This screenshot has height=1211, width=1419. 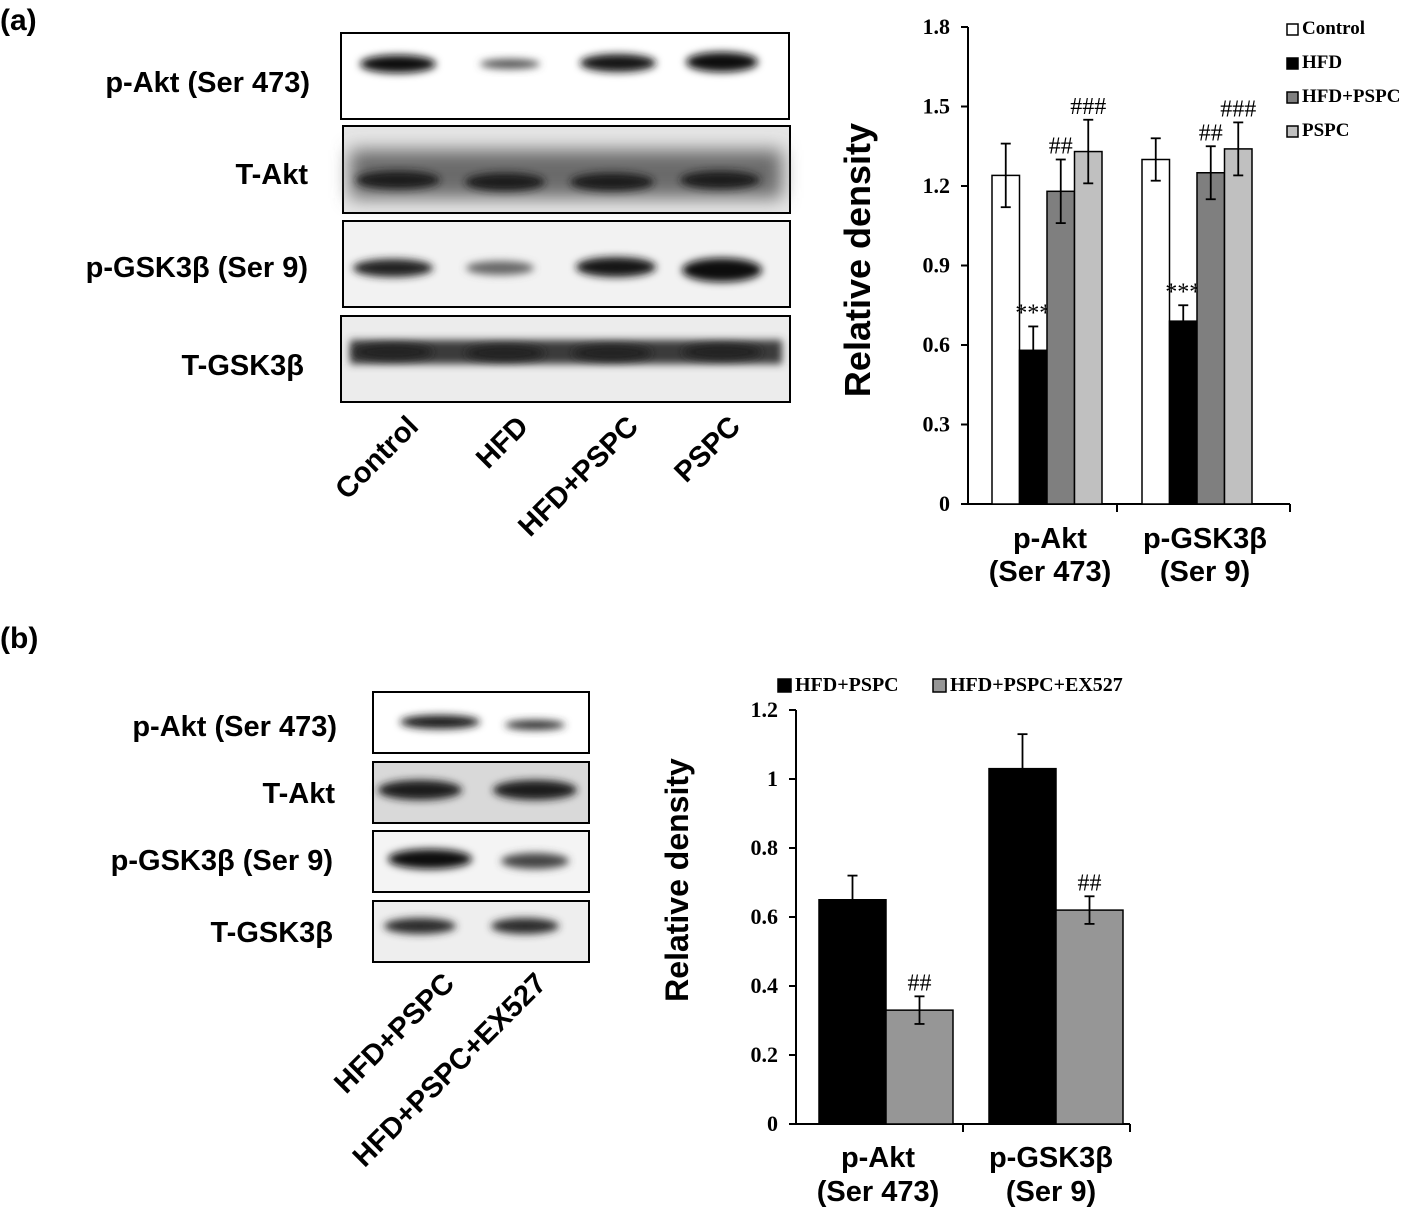 What do you see at coordinates (481, 722) in the screenshot?
I see `blot-b-membrane-p-akt` at bounding box center [481, 722].